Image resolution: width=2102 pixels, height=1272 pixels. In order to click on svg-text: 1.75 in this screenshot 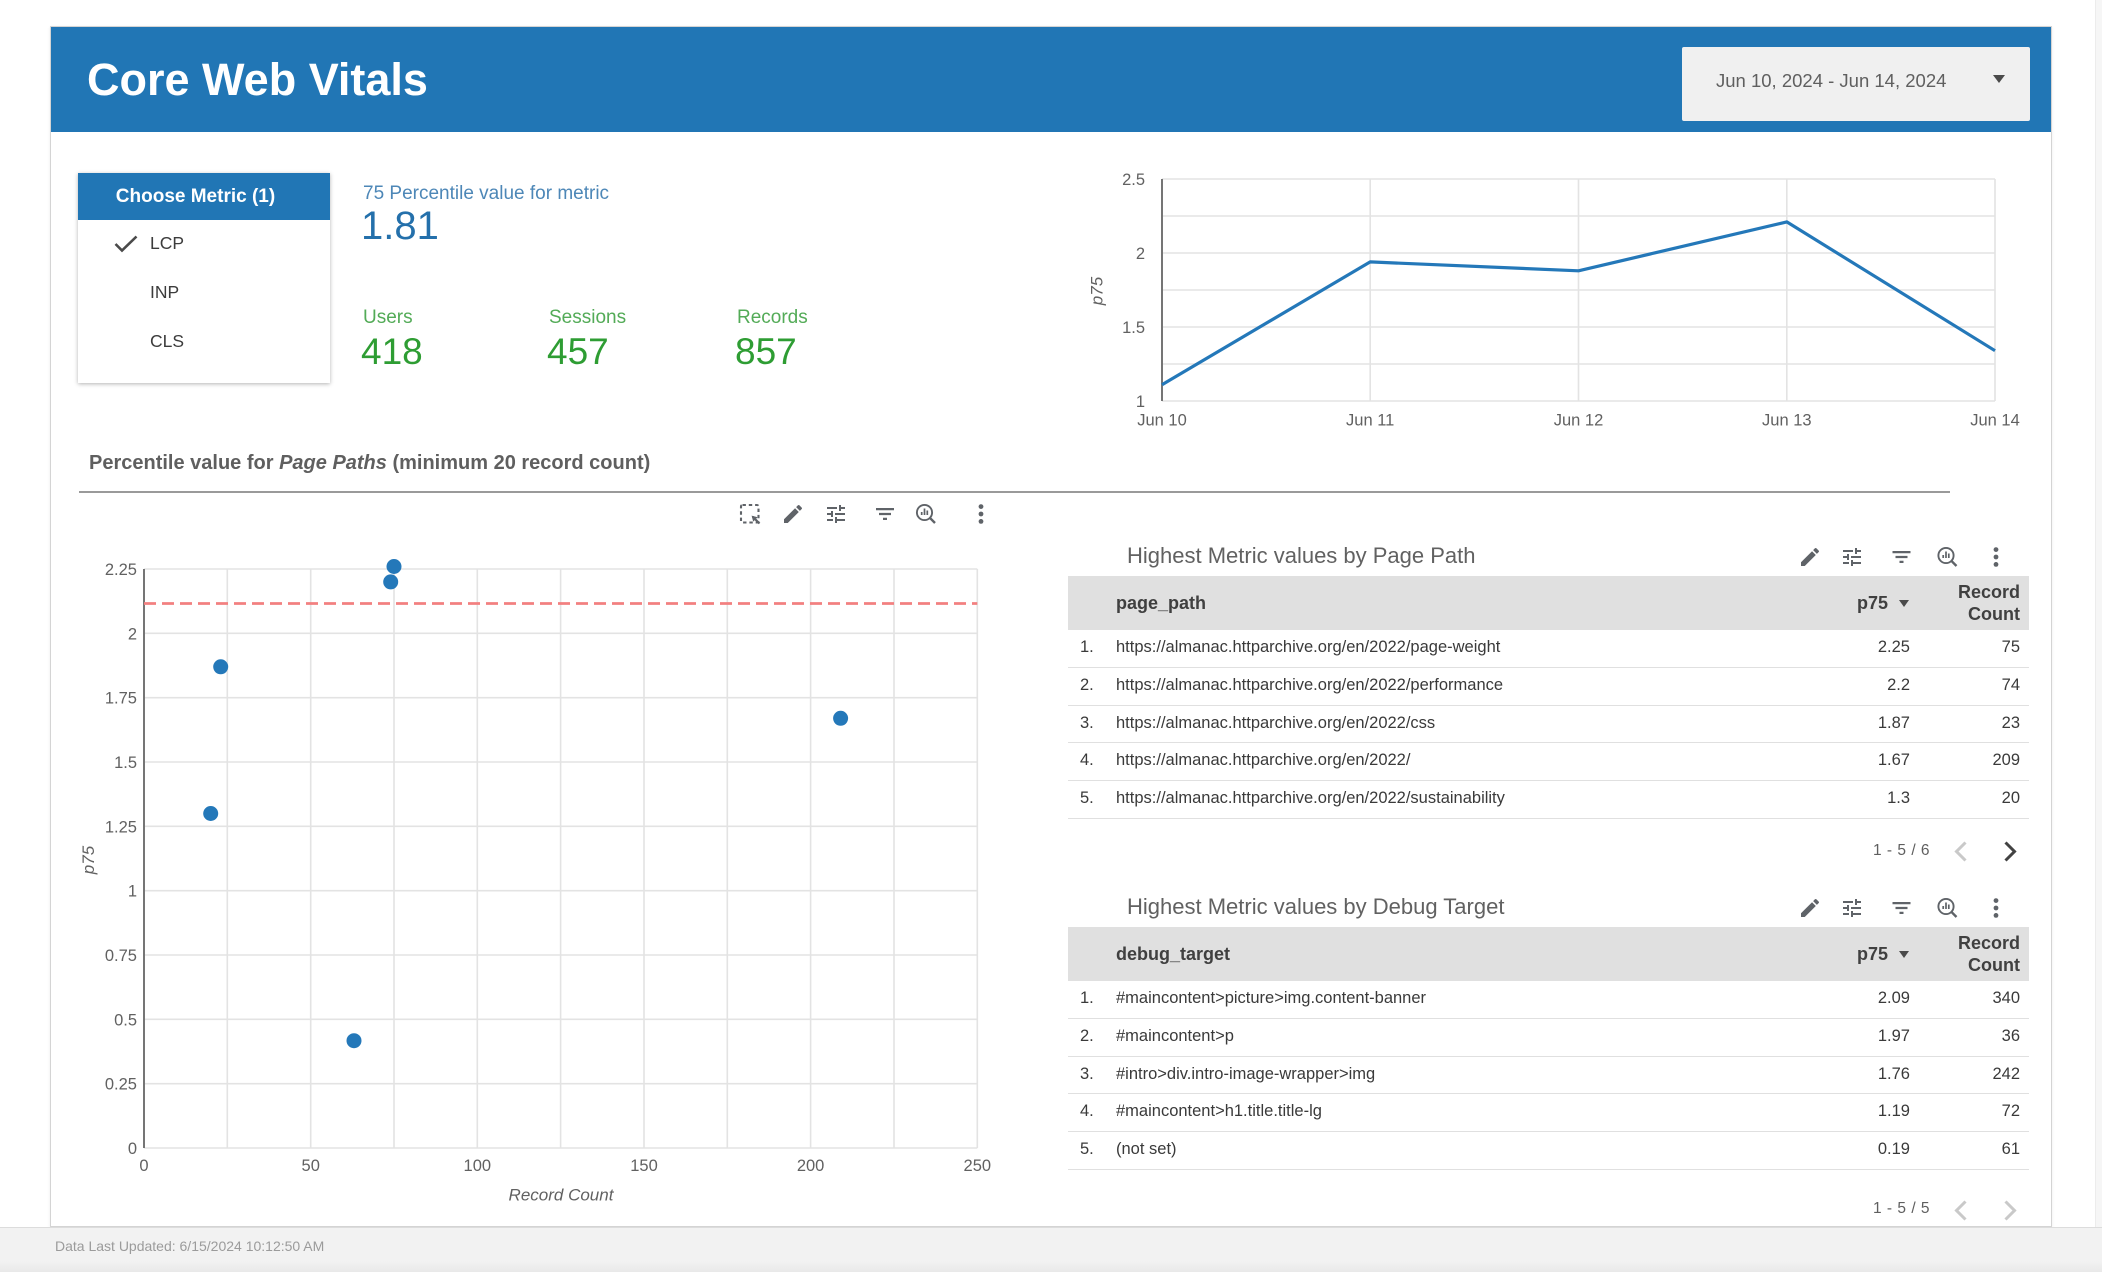, I will do `click(121, 699)`.